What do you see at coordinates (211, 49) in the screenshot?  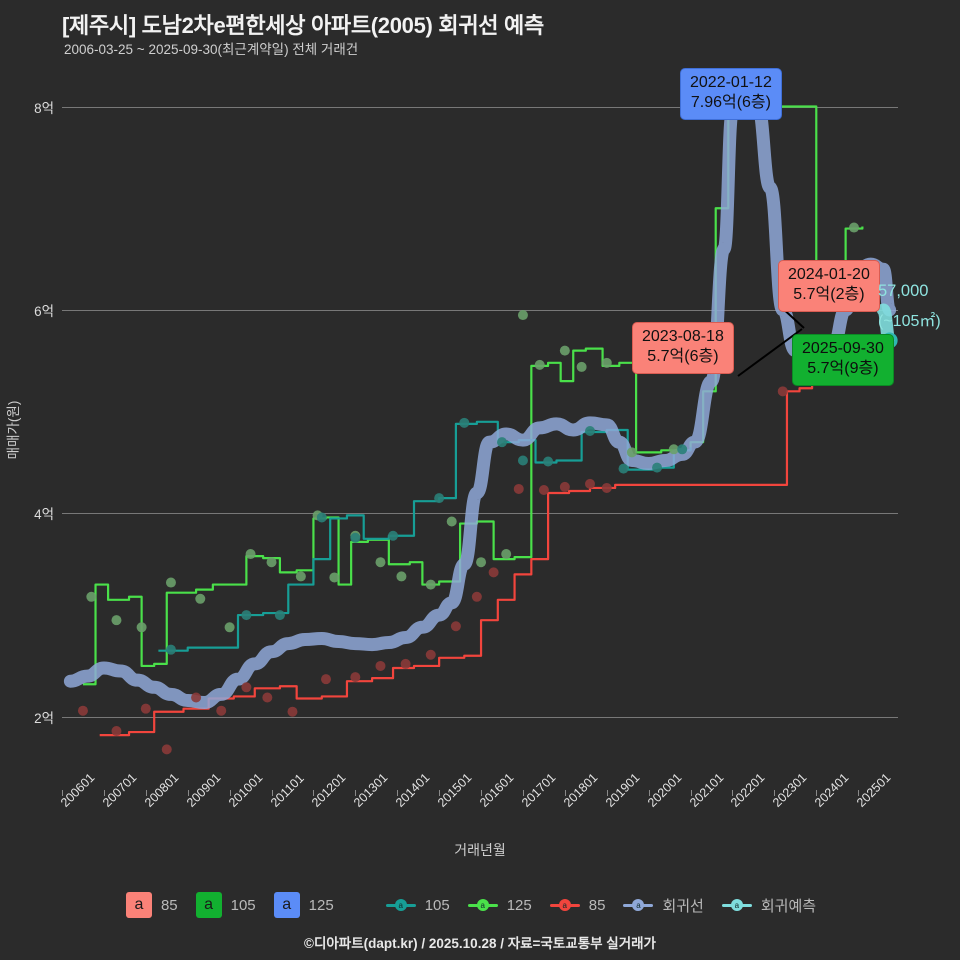 I see `page-subtitle: 2006-03-25 ~ 2025-09-30(최근계약일) 전체 거래건` at bounding box center [211, 49].